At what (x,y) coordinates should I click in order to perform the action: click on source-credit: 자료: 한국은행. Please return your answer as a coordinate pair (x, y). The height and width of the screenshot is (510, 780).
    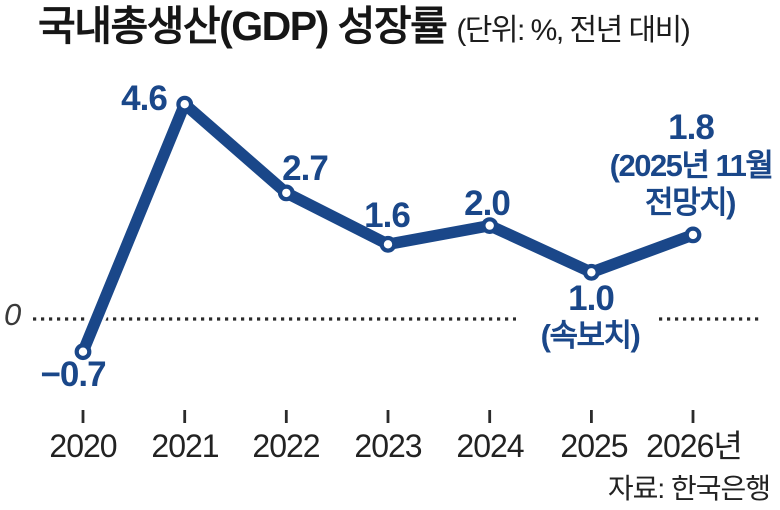
    Looking at the image, I should click on (689, 488).